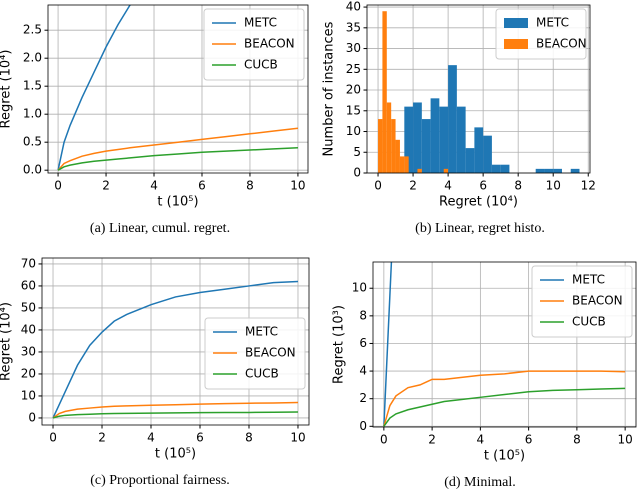 The height and width of the screenshot is (491, 640). What do you see at coordinates (478, 202) in the screenshot?
I see `x-axis-label: Regret (10⁴)` at bounding box center [478, 202].